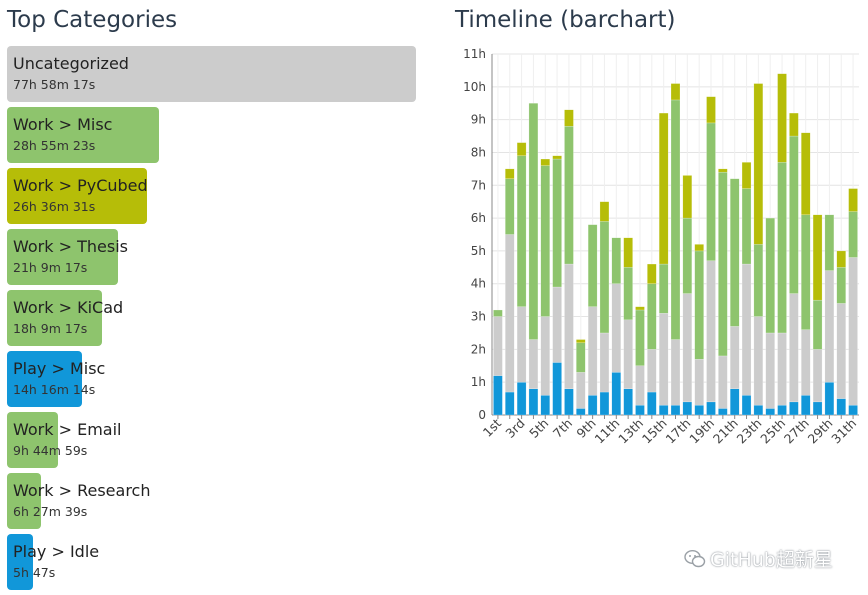 The image size is (868, 595). I want to click on category-duration: 26h 36m 31s, so click(54, 206).